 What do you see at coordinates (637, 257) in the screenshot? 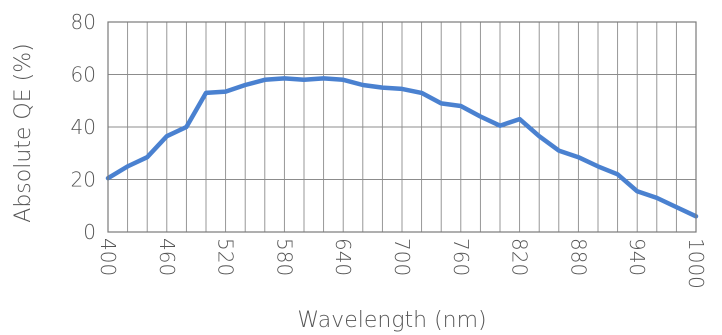
I see `x-tick-label: 940` at bounding box center [637, 257].